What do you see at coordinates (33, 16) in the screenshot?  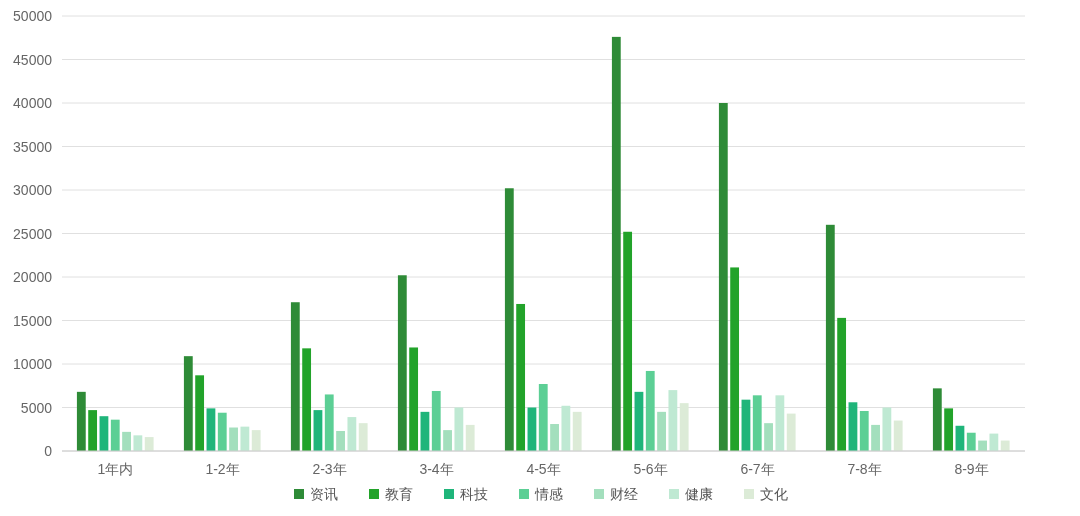 I see `y-tick-label: 50000` at bounding box center [33, 16].